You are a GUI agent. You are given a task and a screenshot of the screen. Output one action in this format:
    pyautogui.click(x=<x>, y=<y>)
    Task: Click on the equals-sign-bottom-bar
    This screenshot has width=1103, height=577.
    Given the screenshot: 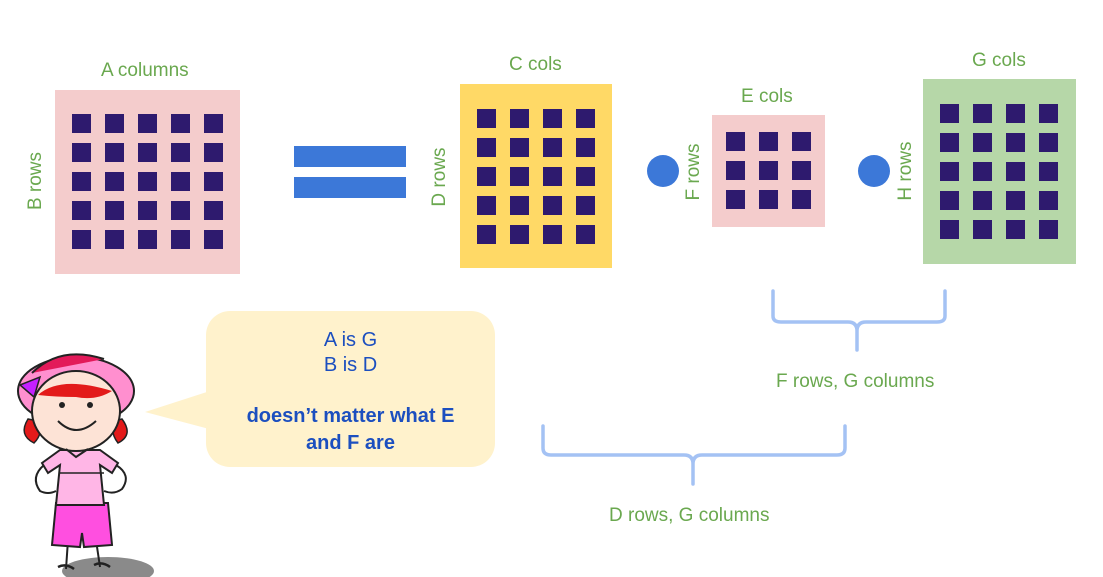 What is the action you would take?
    pyautogui.click(x=350, y=187)
    